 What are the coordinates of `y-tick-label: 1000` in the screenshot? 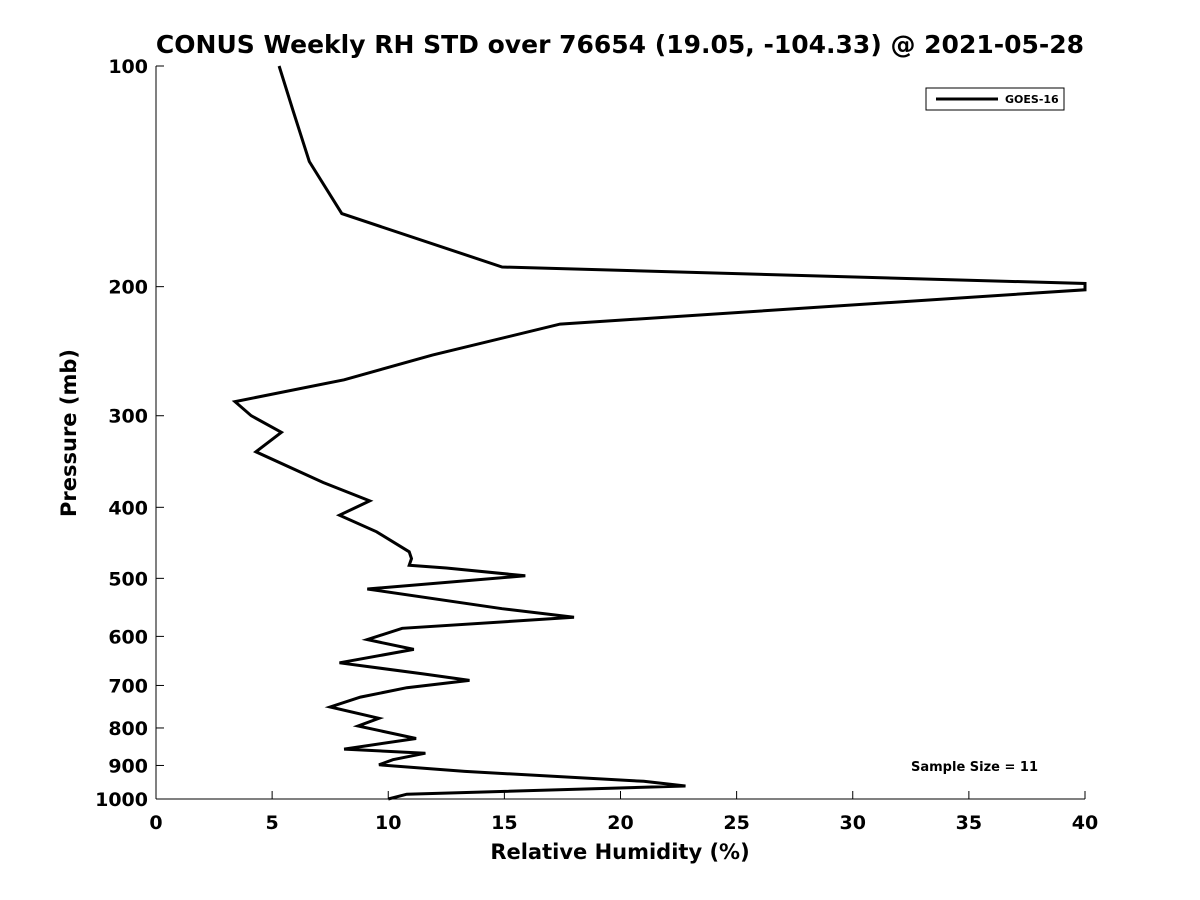 It's located at (121, 800).